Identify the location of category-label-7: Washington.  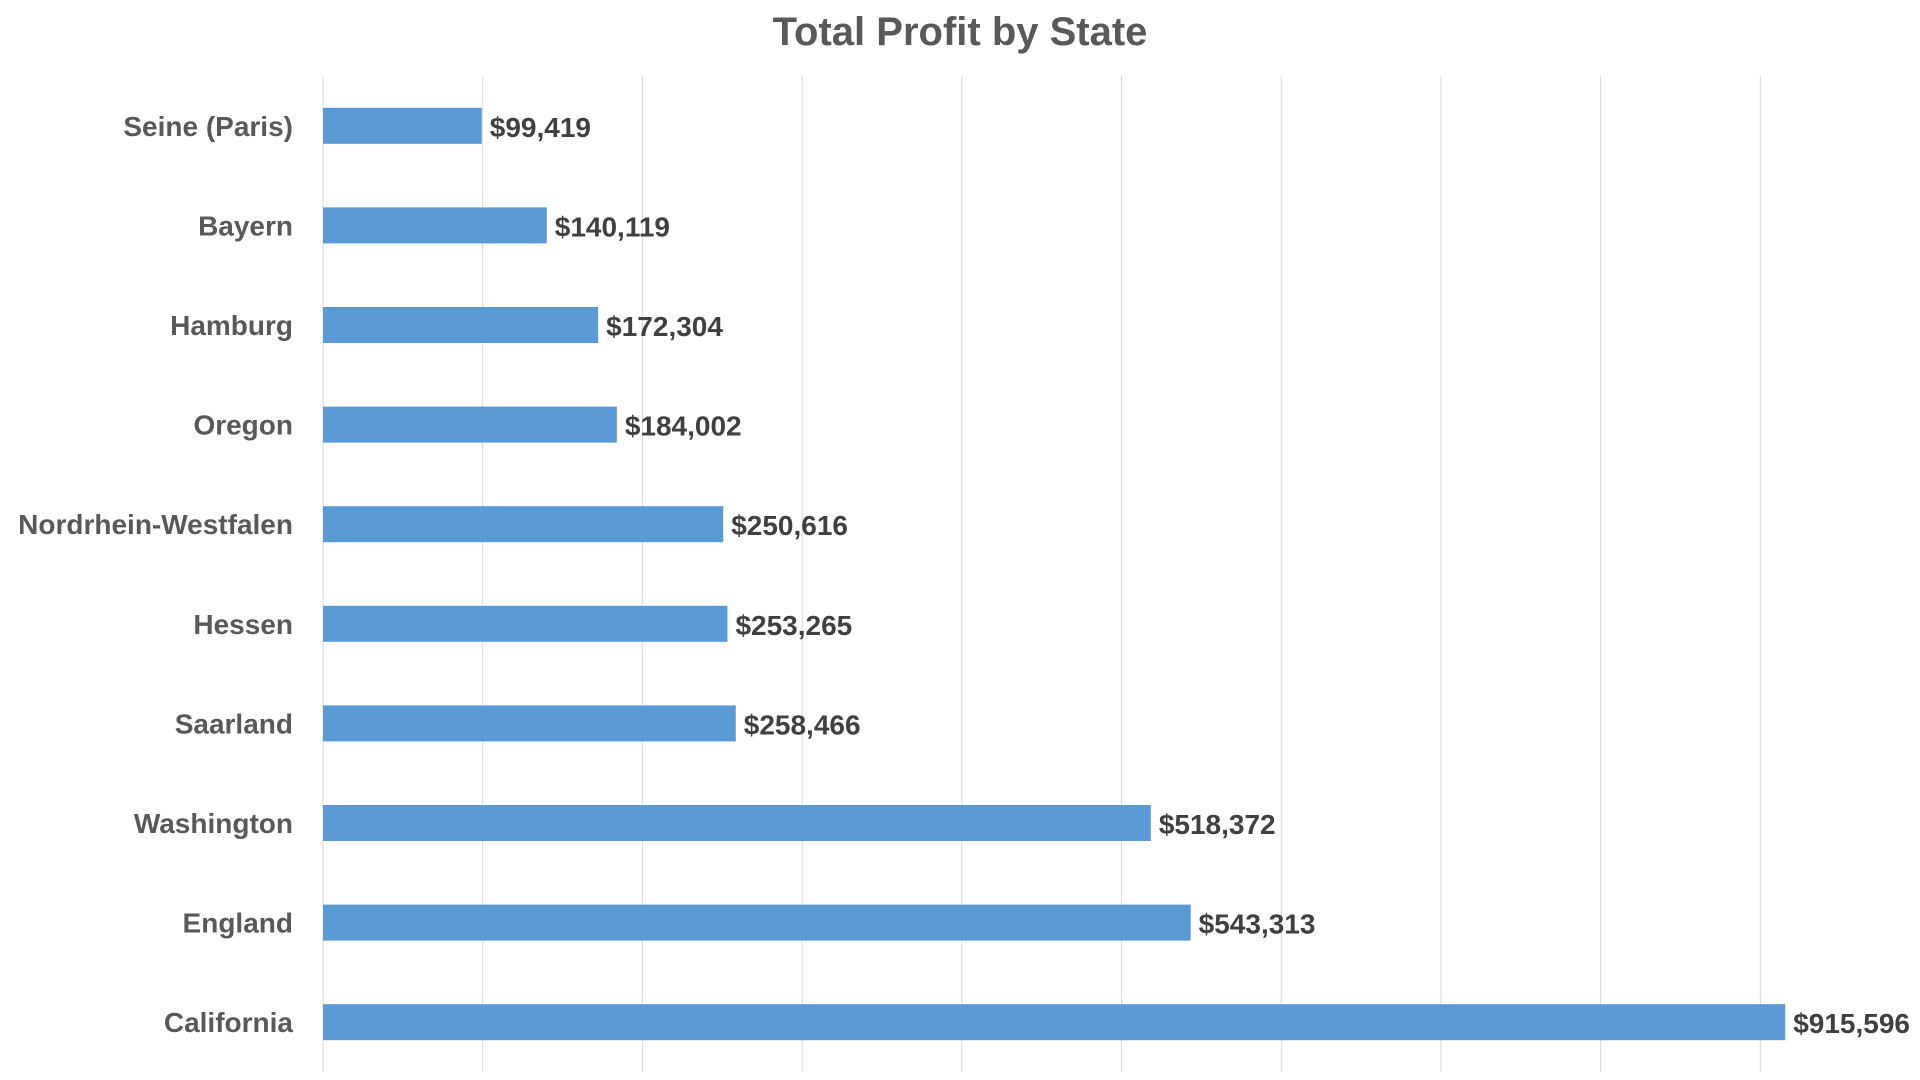
(213, 823).